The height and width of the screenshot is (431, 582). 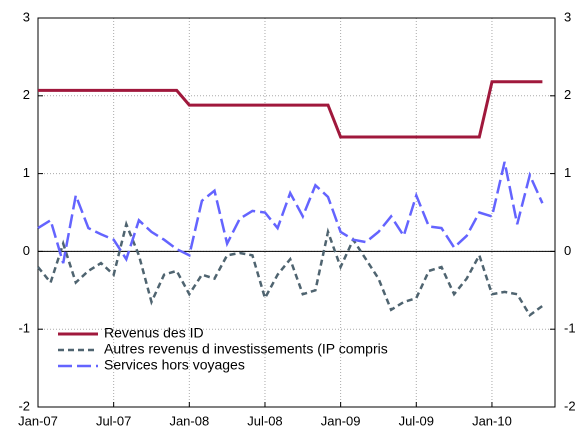 I want to click on x-tick-label: Jul-09, so click(x=416, y=420).